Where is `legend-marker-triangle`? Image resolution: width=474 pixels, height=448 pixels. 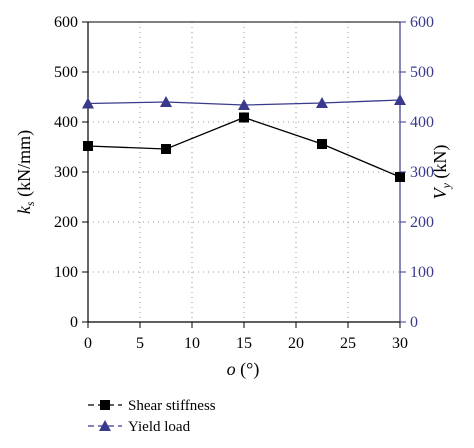 legend-marker-triangle is located at coordinates (105, 425).